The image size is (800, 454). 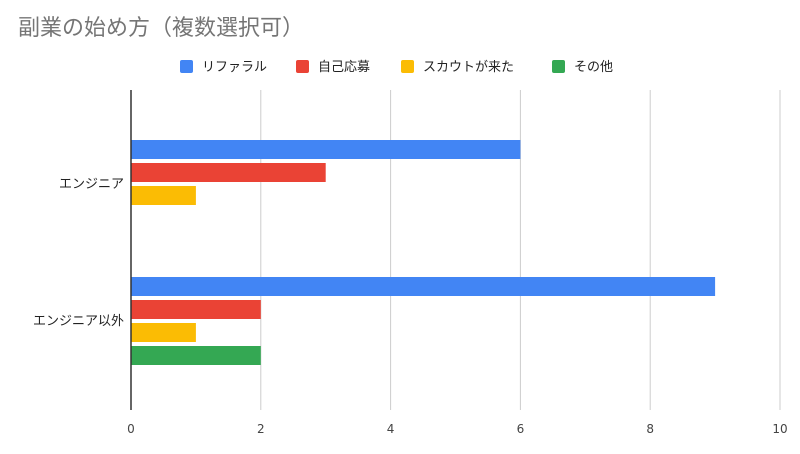 What do you see at coordinates (261, 429) in the screenshot?
I see `x-tick-label: 2` at bounding box center [261, 429].